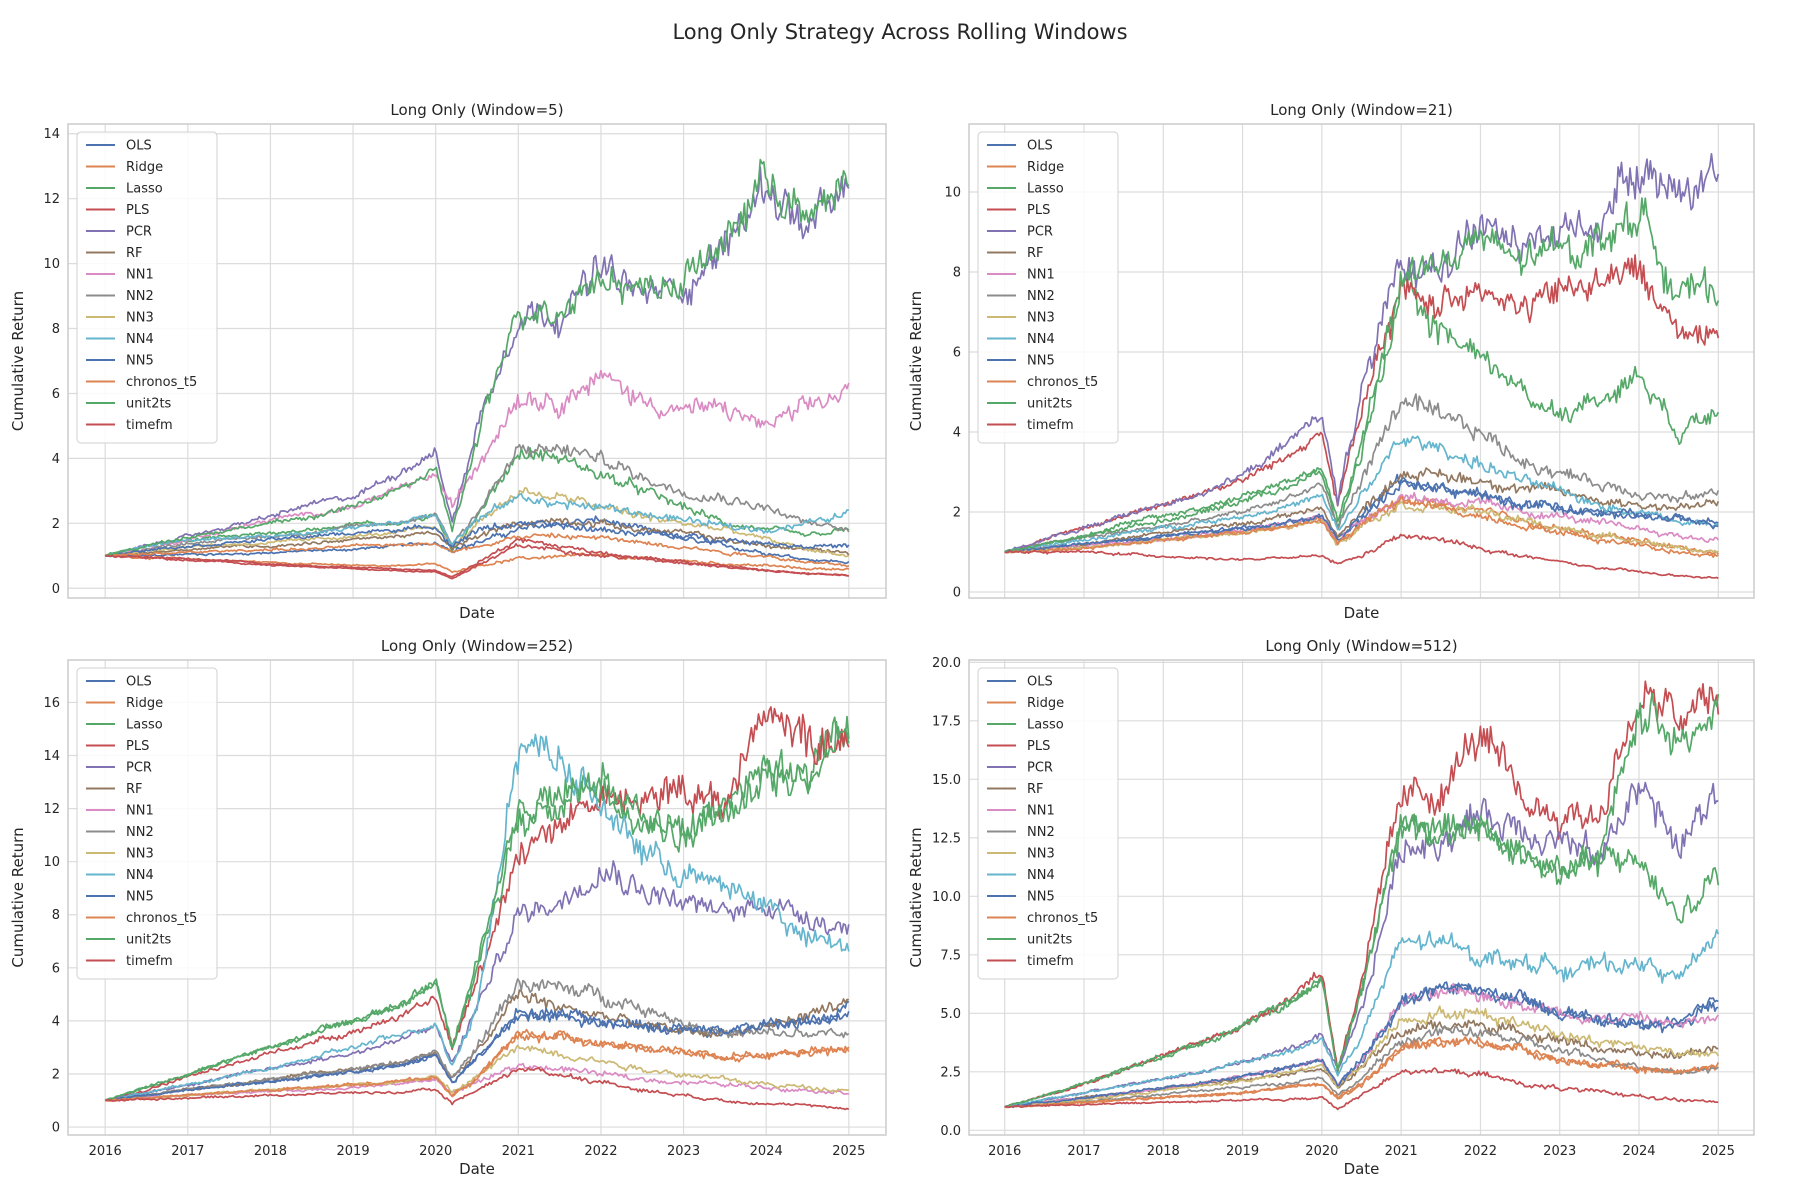 Image resolution: width=1800 pixels, height=1200 pixels. Describe the element at coordinates (56, 1021) in the screenshot. I see `y-tick-label: 4` at that location.